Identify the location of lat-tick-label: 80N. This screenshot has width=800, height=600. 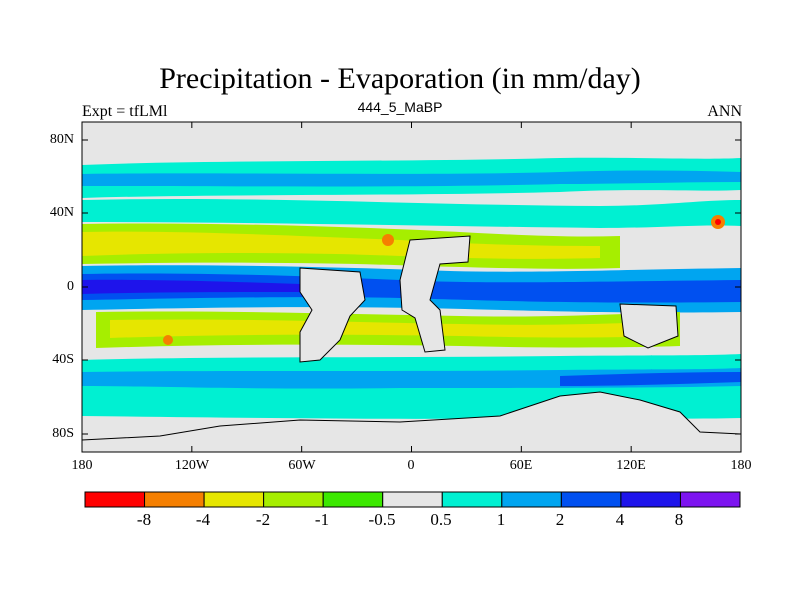
(61, 139).